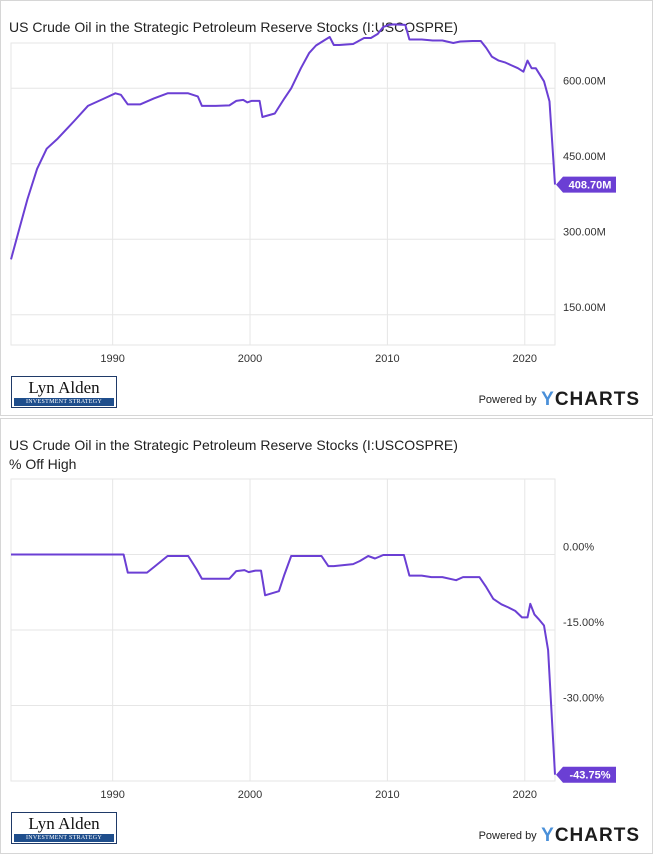  What do you see at coordinates (584, 308) in the screenshot?
I see `y-tick-label: 150.00M` at bounding box center [584, 308].